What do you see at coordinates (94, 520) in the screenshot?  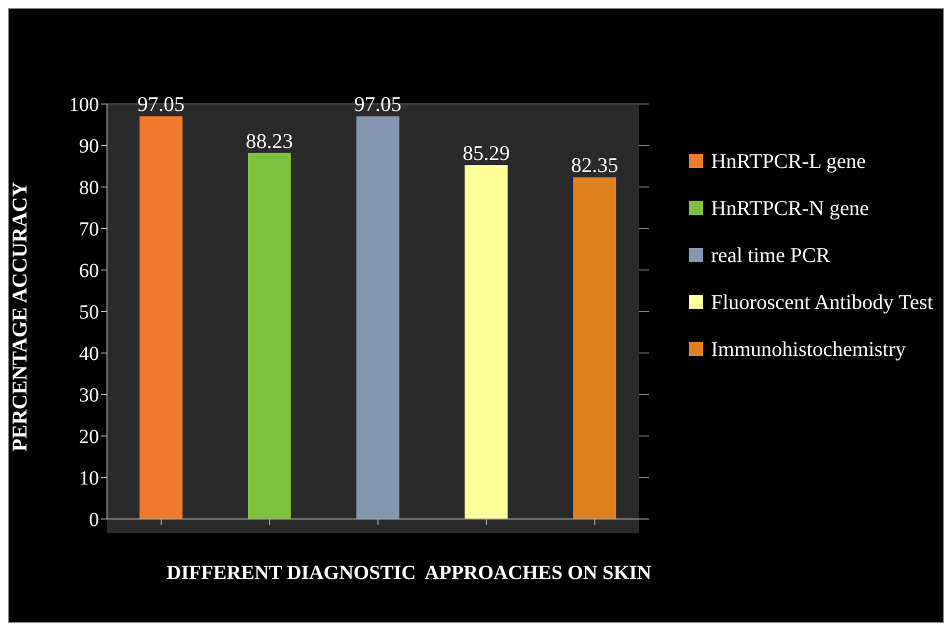 I see `y-tick-label: 0` at bounding box center [94, 520].